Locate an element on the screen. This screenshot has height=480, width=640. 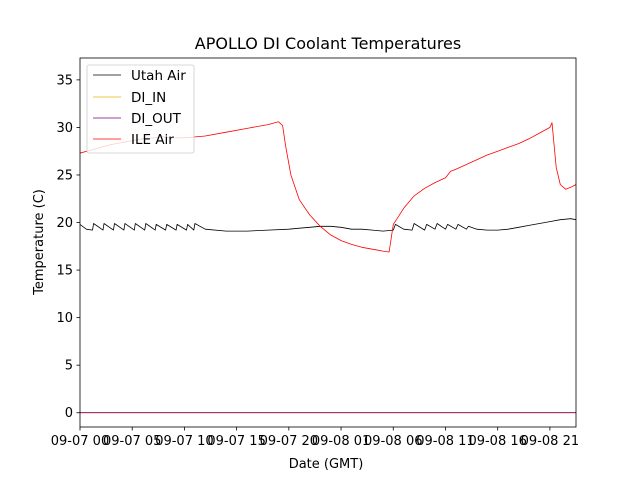
y-tick-label: 0 is located at coordinates (69, 413).